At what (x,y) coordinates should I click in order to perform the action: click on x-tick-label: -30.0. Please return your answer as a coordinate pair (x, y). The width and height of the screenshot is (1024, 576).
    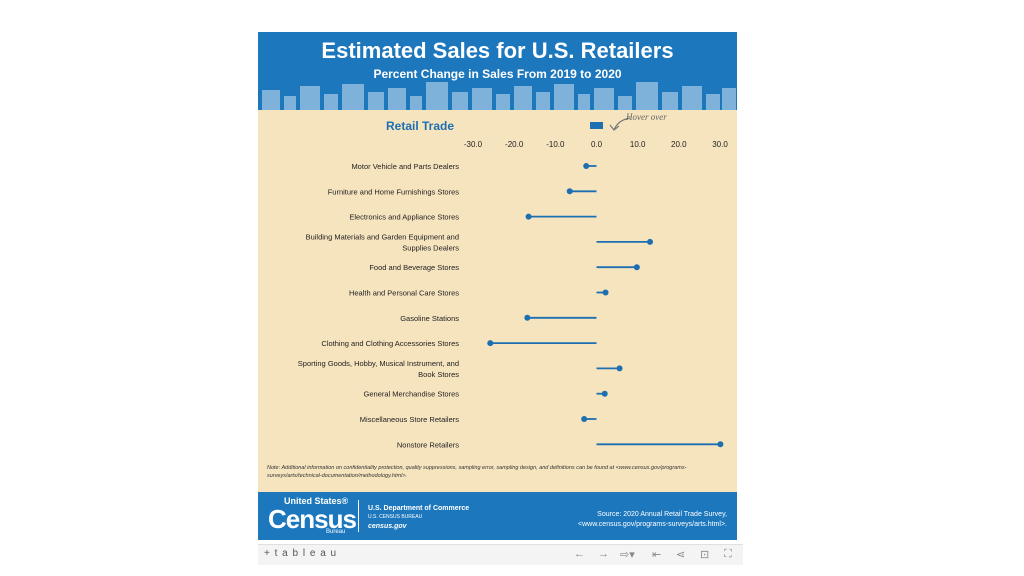
    Looking at the image, I should click on (473, 144).